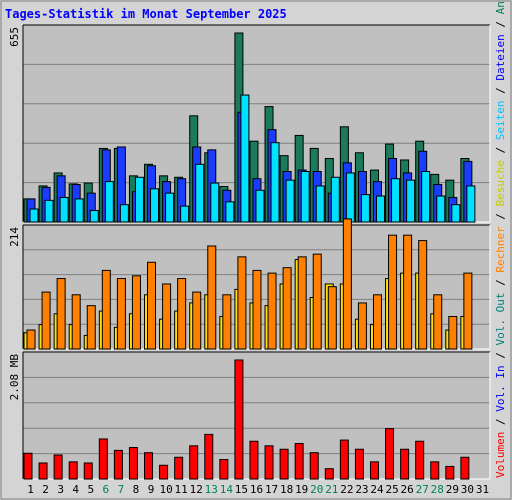 The width and height of the screenshot is (512, 500). Describe the element at coordinates (30, 489) in the screenshot. I see `x-tick-label: 1` at that location.